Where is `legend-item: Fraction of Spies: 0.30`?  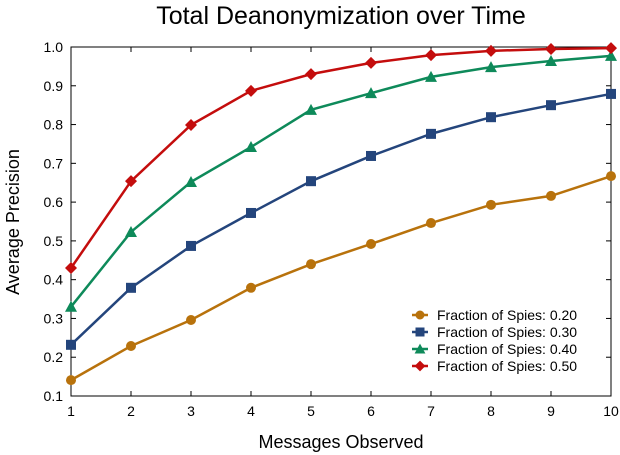 legend-item: Fraction of Spies: 0.30 is located at coordinates (494, 332).